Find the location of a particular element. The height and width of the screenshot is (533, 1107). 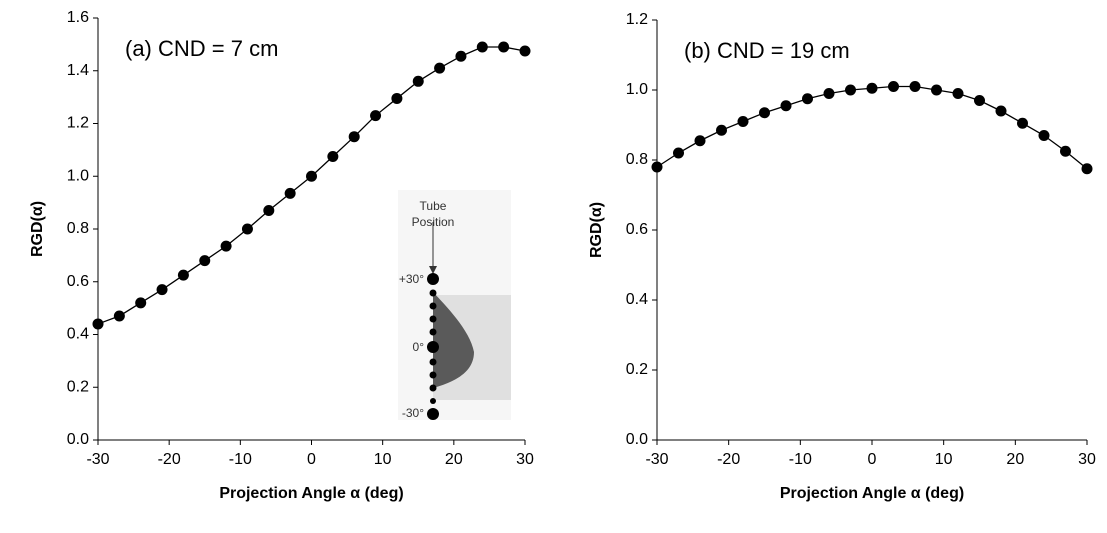

inset-text: +30° is located at coordinates (411, 279).